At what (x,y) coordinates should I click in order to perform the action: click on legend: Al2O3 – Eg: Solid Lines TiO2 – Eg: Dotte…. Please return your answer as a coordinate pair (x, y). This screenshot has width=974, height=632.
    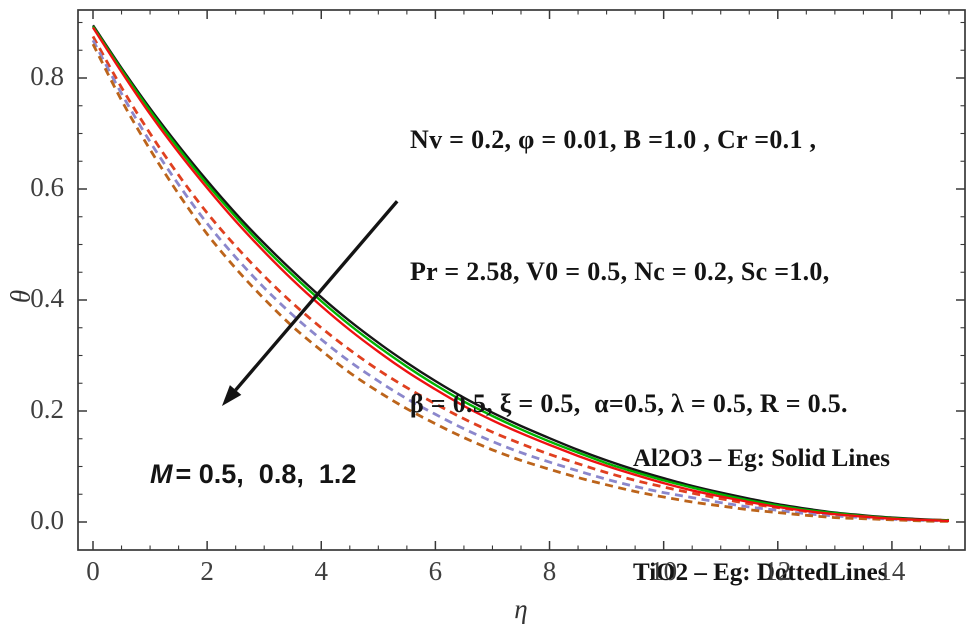
    Looking at the image, I should click on (761, 498).